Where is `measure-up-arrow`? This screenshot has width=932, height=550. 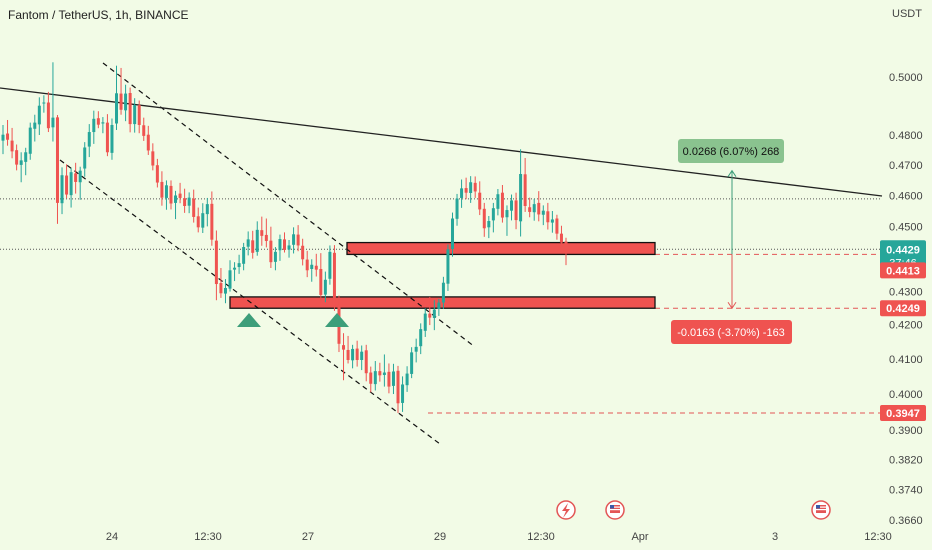 measure-up-arrow is located at coordinates (732, 173).